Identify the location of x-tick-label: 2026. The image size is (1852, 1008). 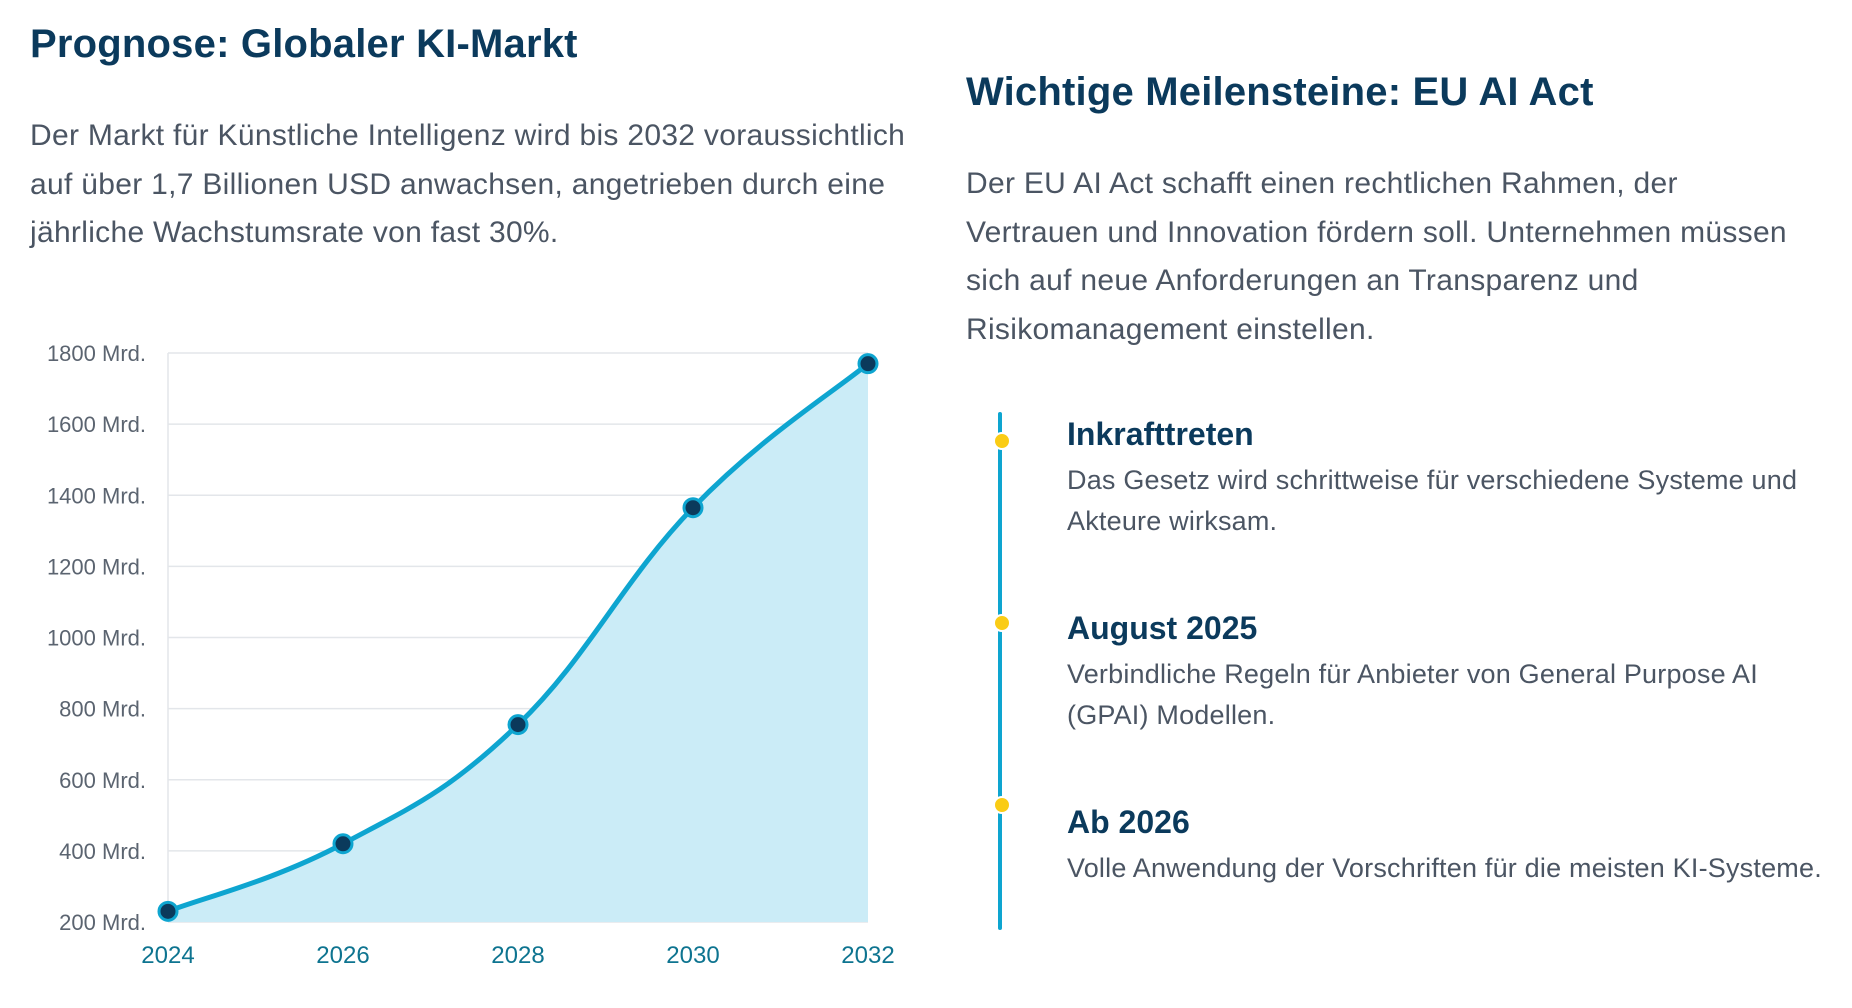
(342, 955).